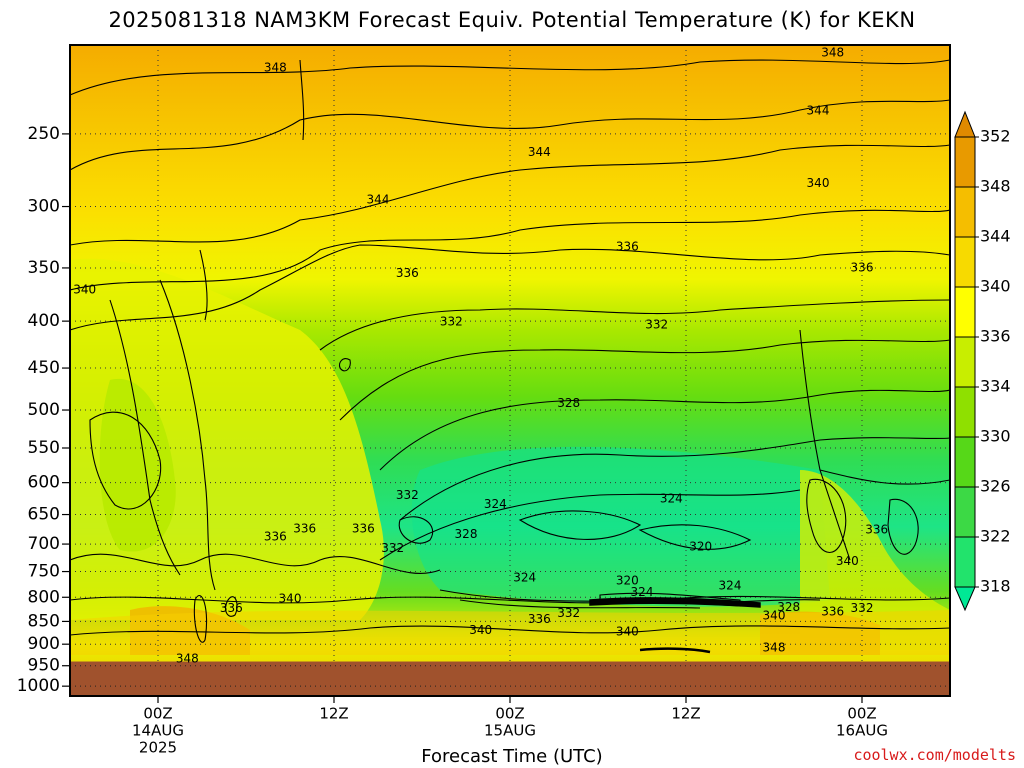  What do you see at coordinates (44, 515) in the screenshot?
I see `y-tick-label: 650` at bounding box center [44, 515].